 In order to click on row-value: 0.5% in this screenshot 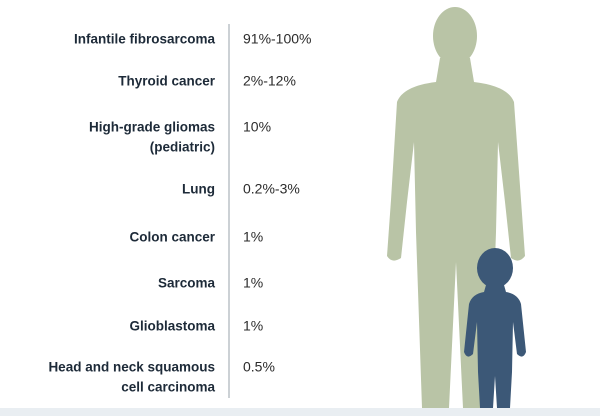, I will do `click(259, 367)`.